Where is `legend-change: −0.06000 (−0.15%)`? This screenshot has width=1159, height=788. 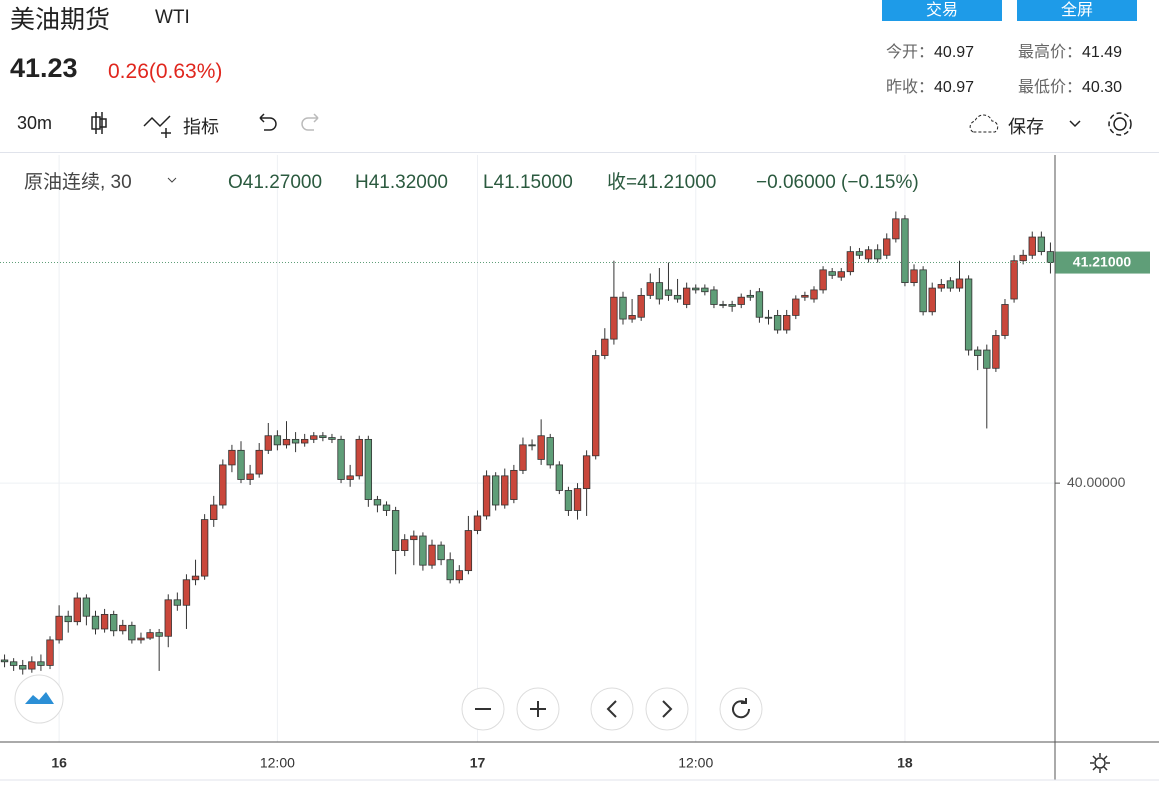
legend-change: −0.06000 (−0.15%) is located at coordinates (837, 182).